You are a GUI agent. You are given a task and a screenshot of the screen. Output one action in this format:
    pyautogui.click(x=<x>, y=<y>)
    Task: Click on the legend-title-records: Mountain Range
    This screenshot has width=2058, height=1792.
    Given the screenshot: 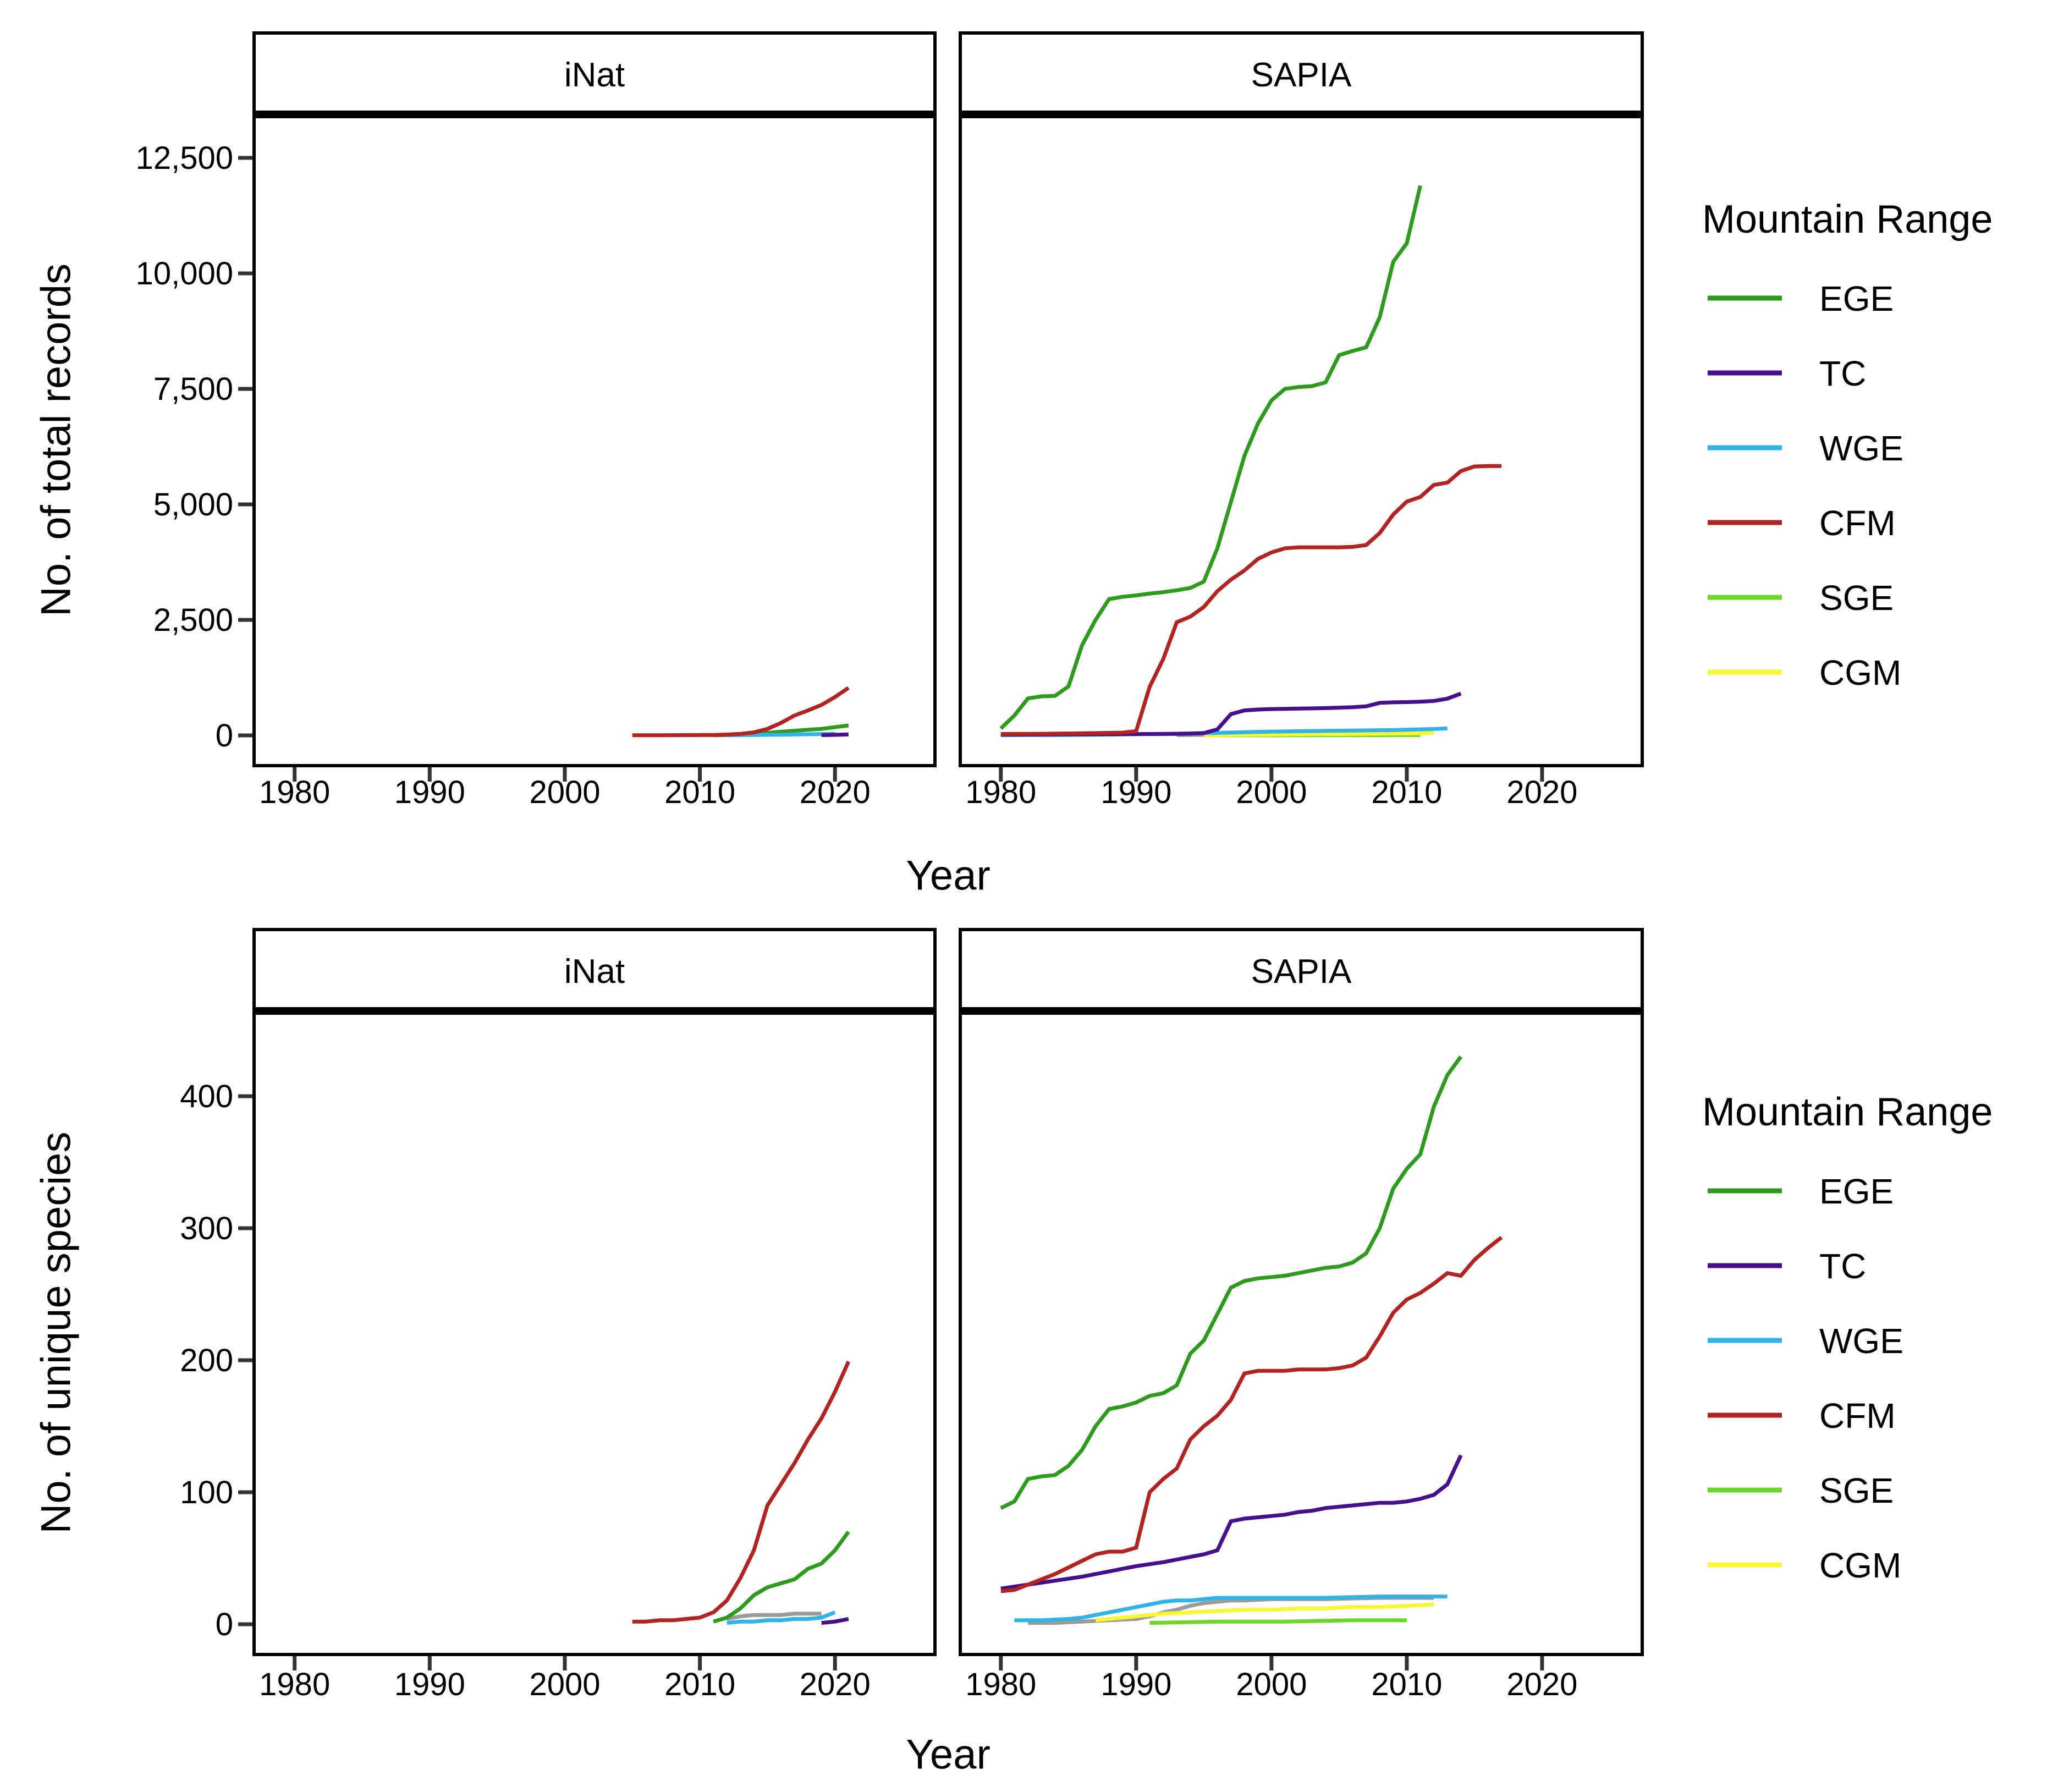 What is the action you would take?
    pyautogui.click(x=1847, y=219)
    